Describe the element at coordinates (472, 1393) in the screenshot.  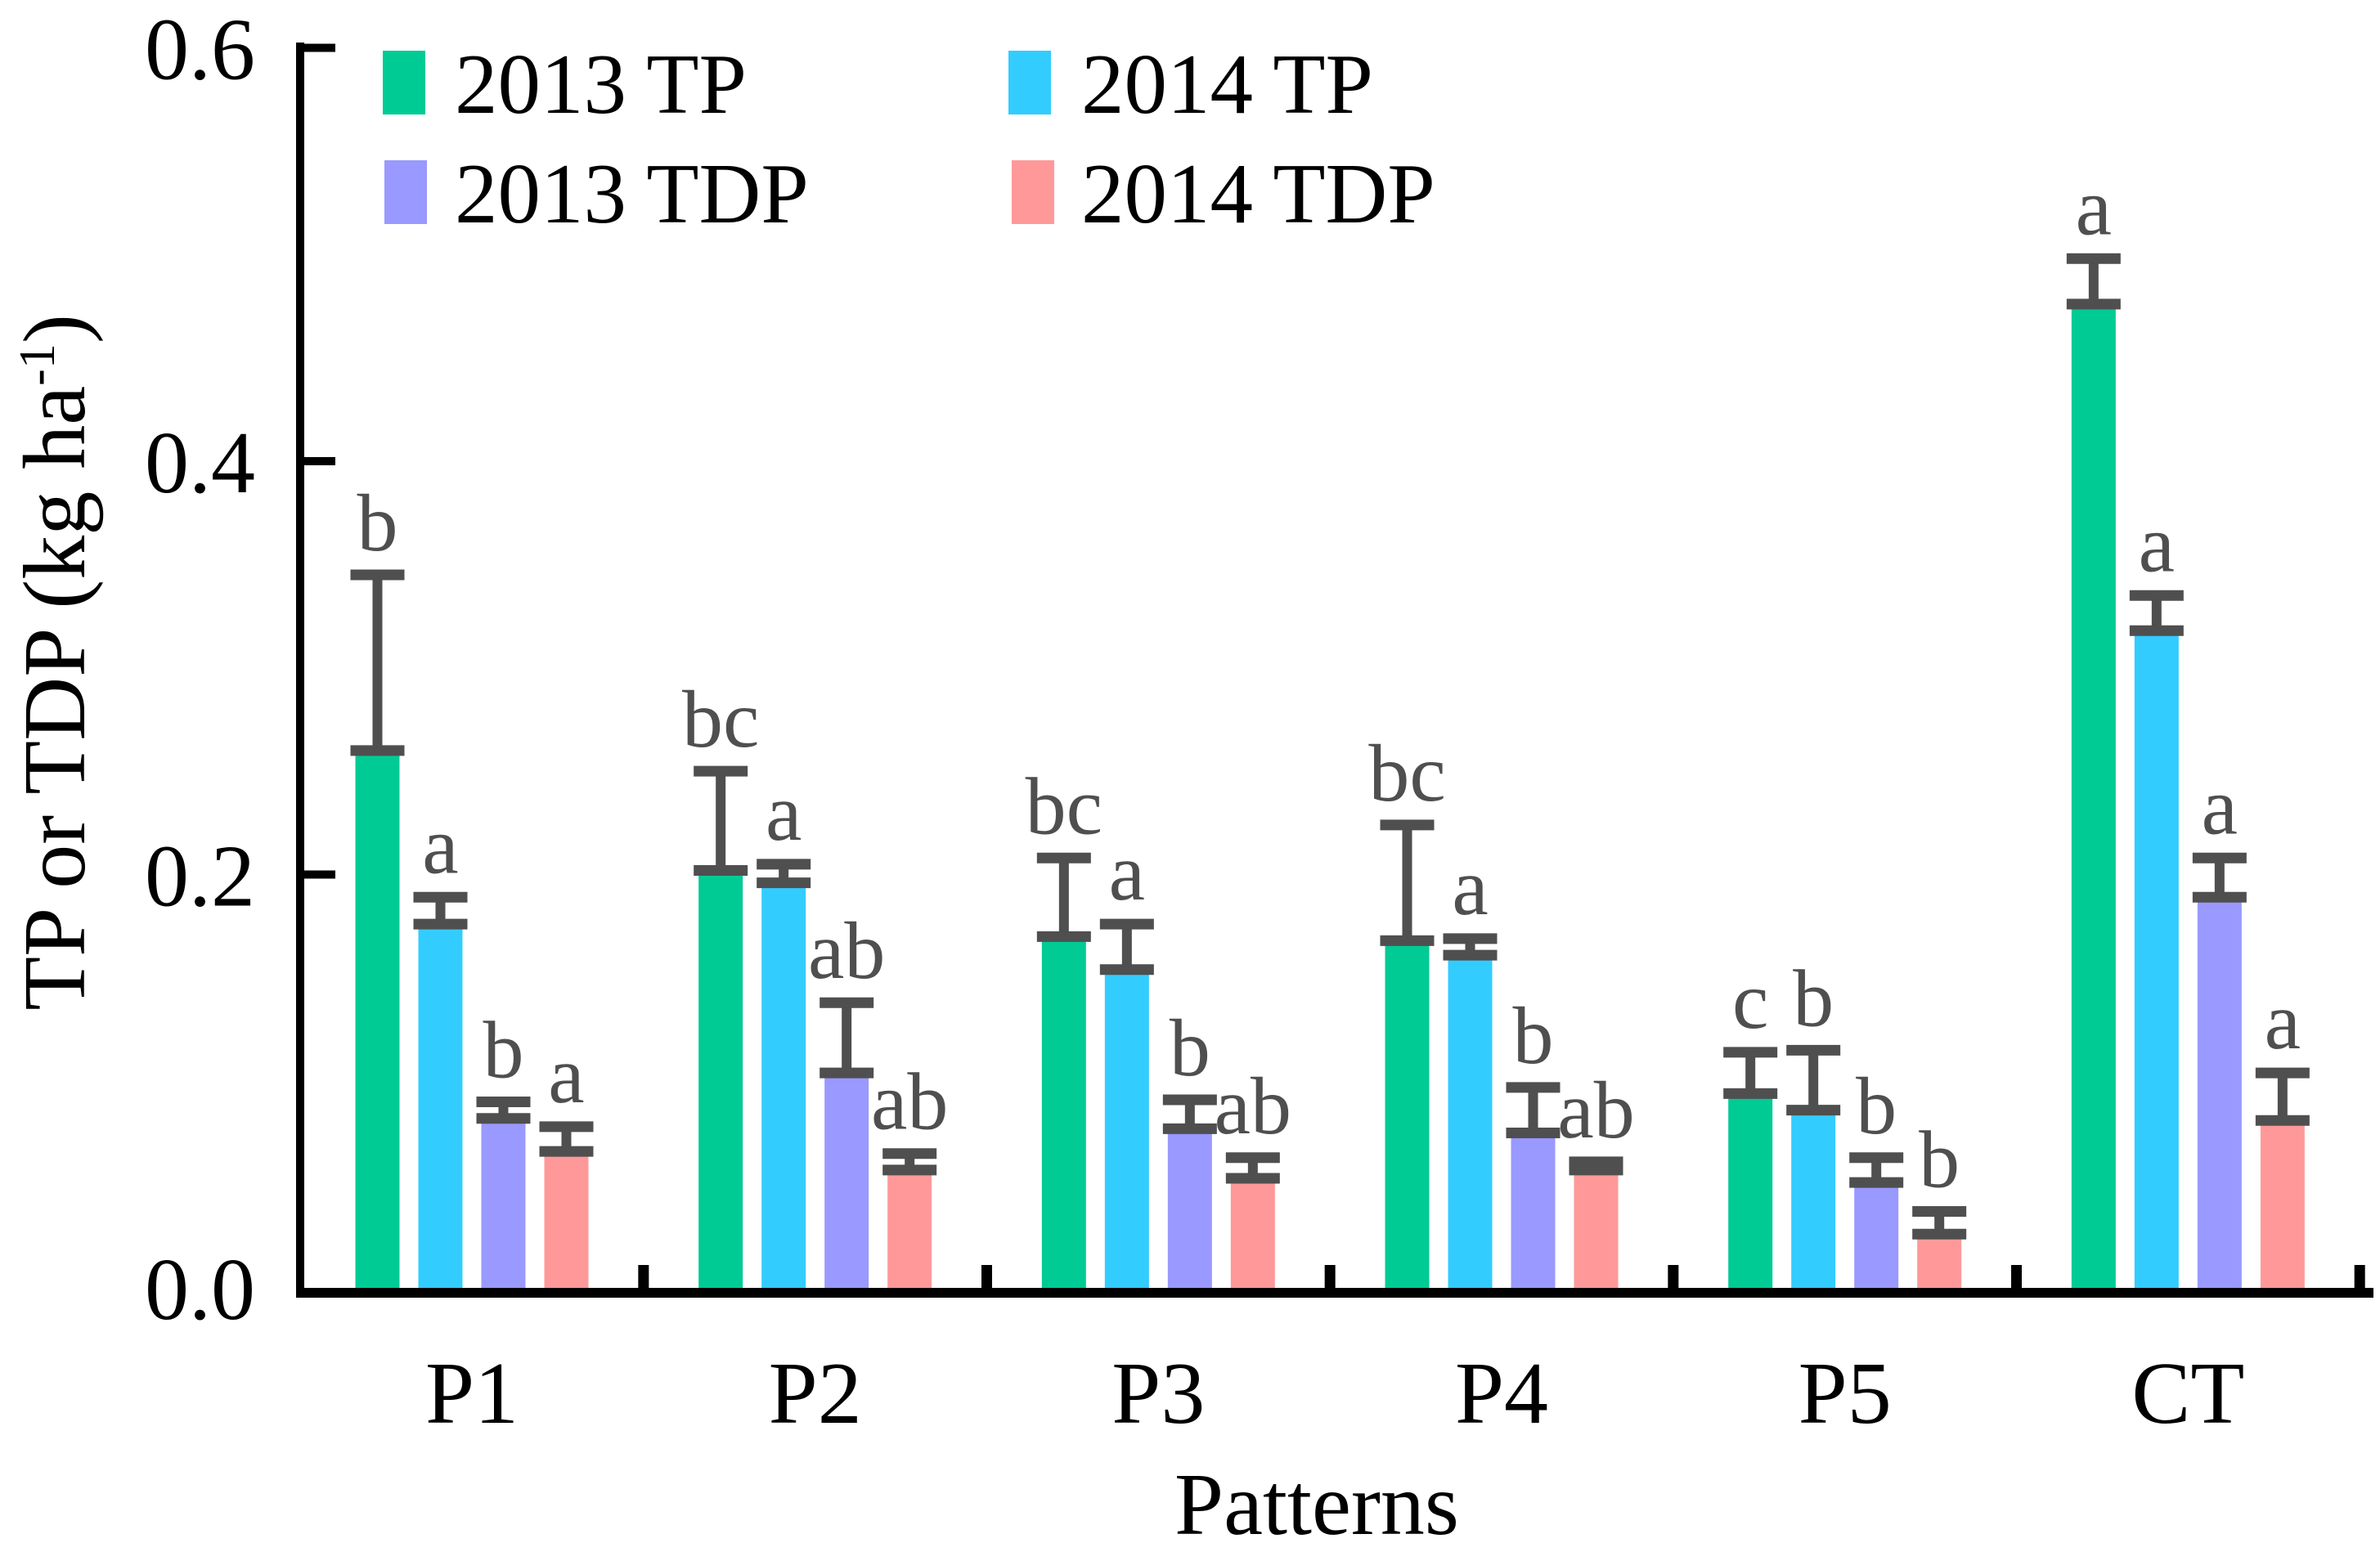
I see `x-tick-label: P1` at that location.